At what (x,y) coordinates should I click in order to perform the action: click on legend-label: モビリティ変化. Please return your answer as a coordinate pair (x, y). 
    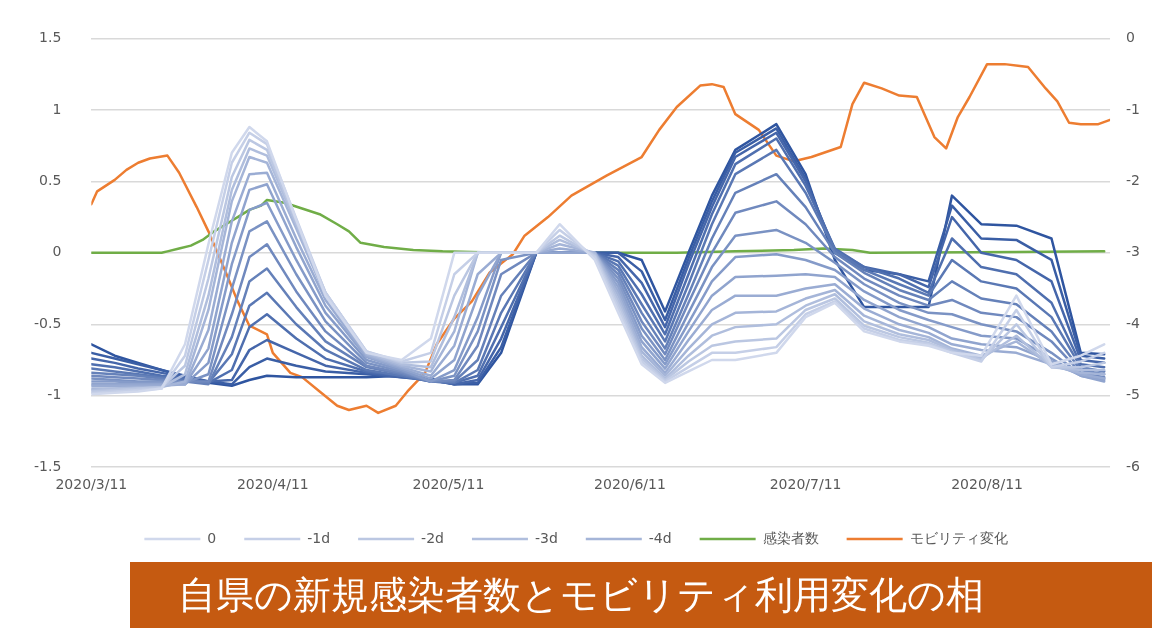
    Looking at the image, I should click on (958, 537).